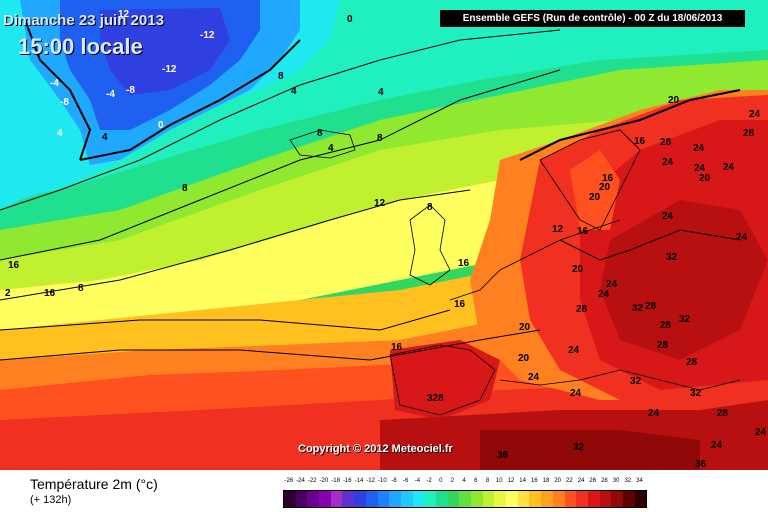  I want to click on contour-europe2, so click(650, 245).